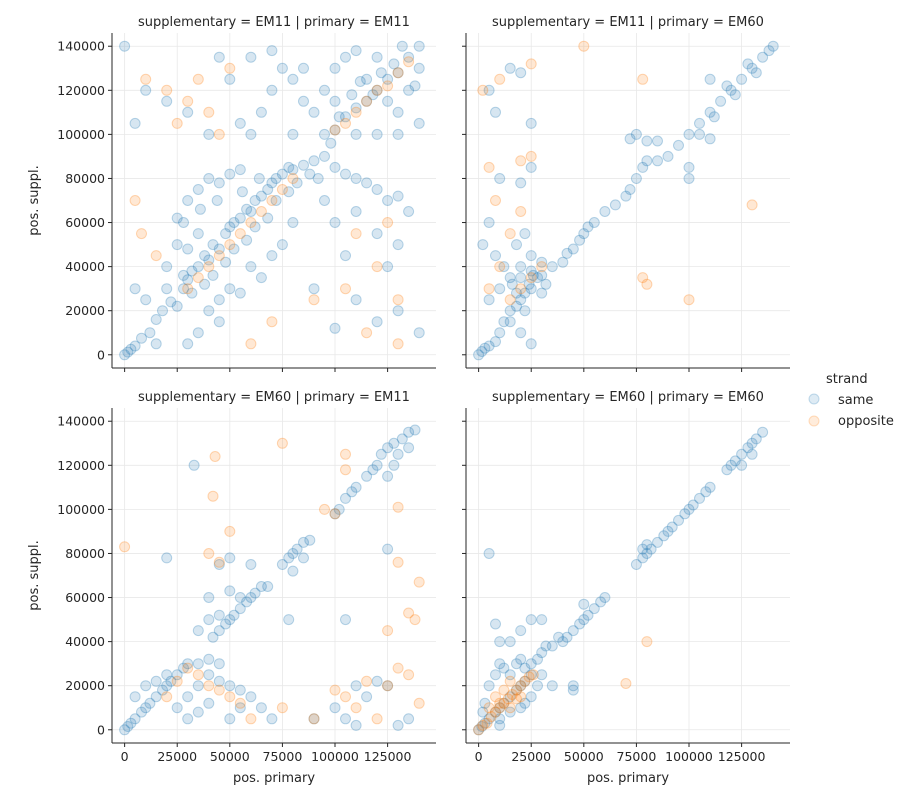 Image resolution: width=909 pixels, height=800 pixels. What do you see at coordinates (81, 134) in the screenshot?
I see `y-tick-label-5: 100000` at bounding box center [81, 134].